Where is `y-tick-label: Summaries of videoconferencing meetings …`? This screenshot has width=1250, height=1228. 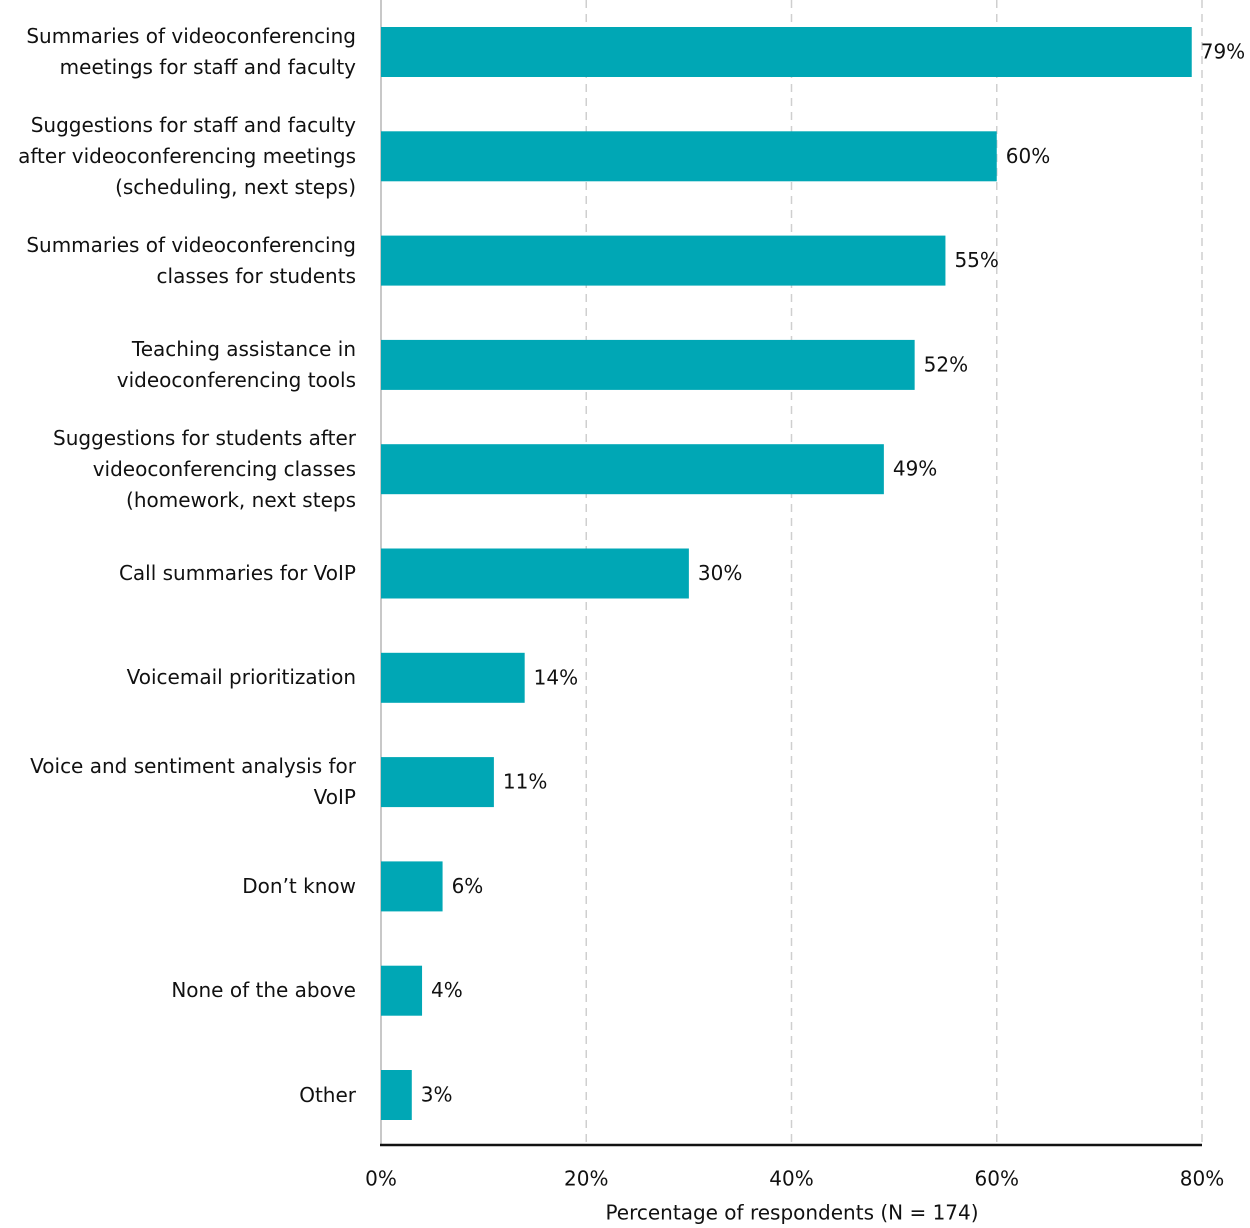
y-tick-label: Summaries of videoconferencing meetings … is located at coordinates (191, 51).